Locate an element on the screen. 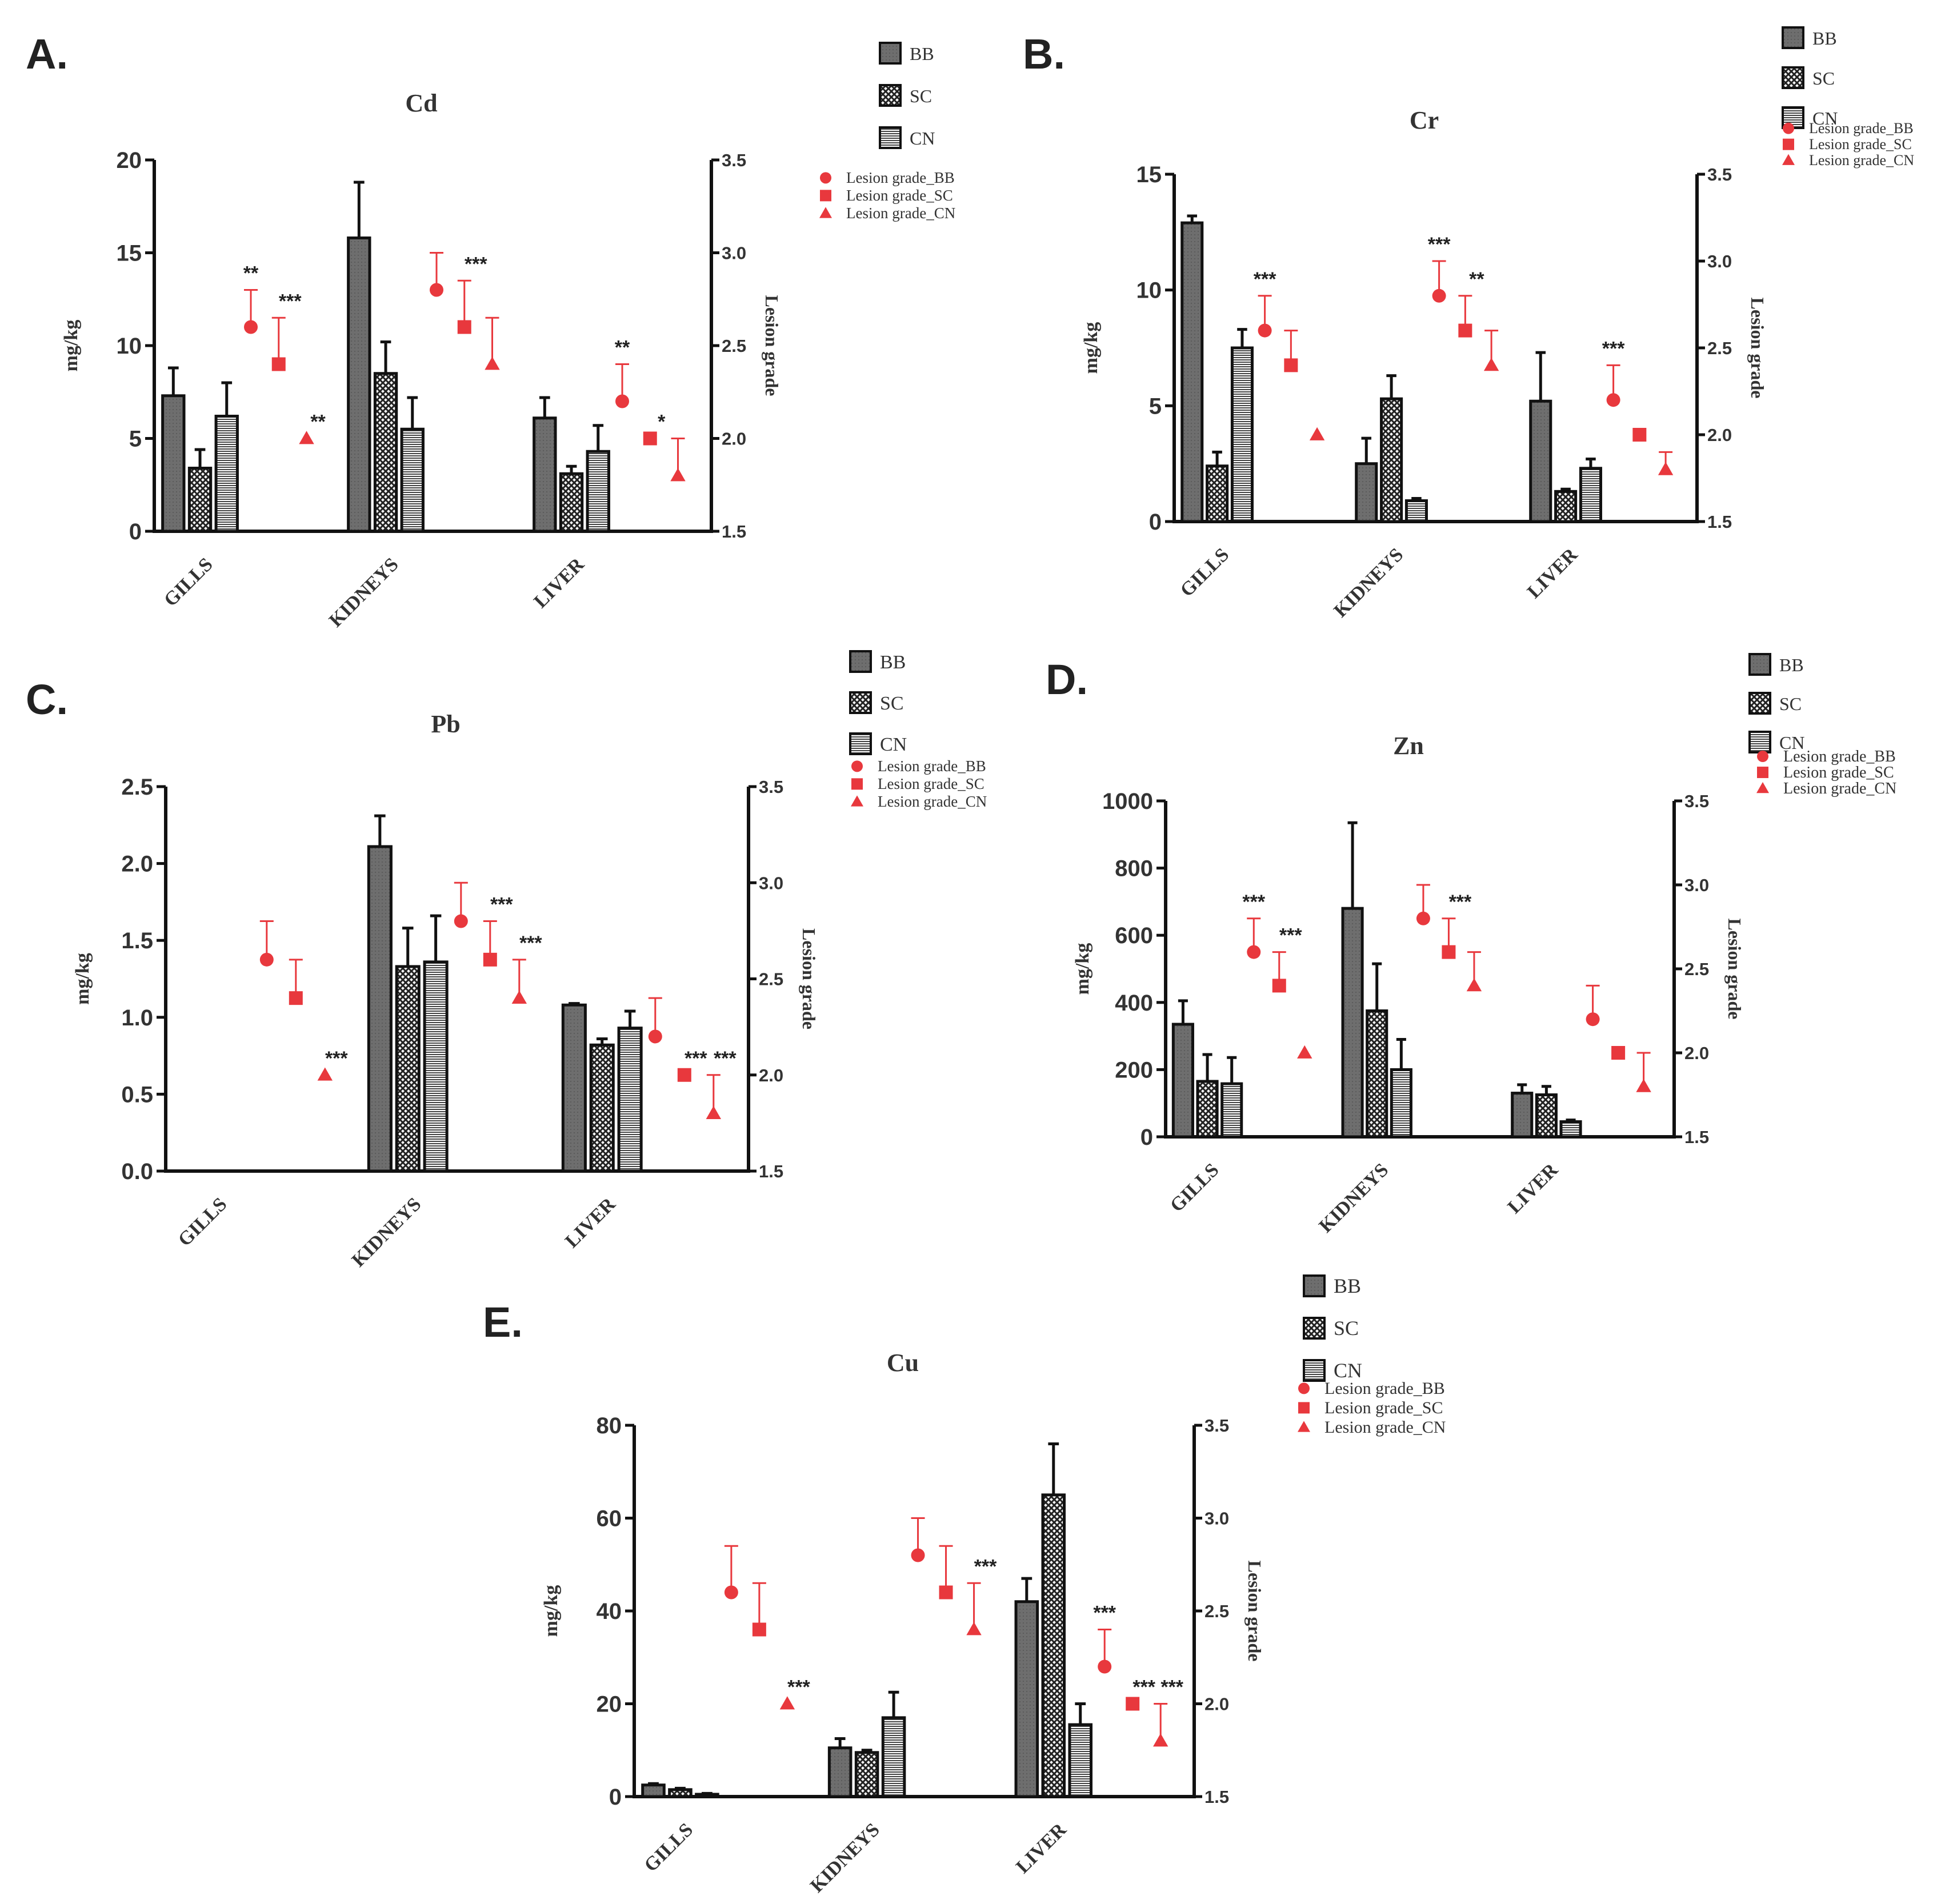 The width and height of the screenshot is (1945, 1904). y-tick-label: 0.0 is located at coordinates (137, 1171).